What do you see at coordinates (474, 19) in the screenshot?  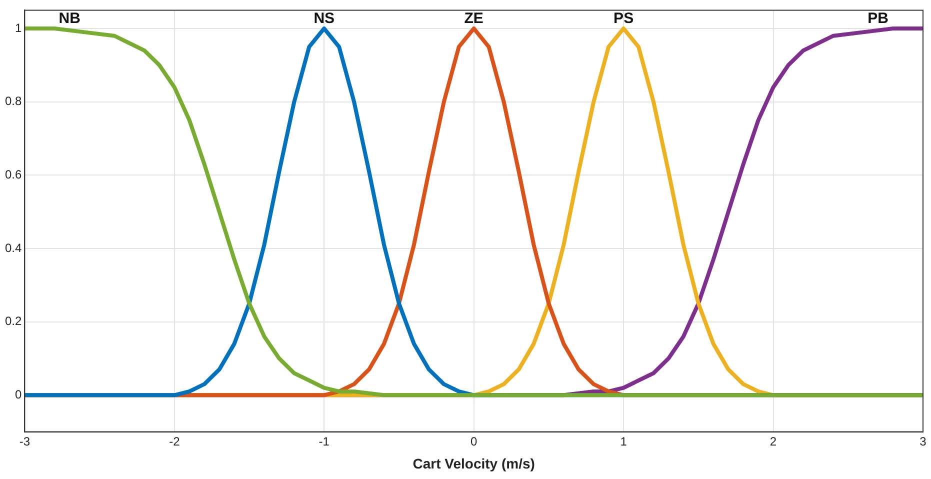 I see `series-label: ZE` at bounding box center [474, 19].